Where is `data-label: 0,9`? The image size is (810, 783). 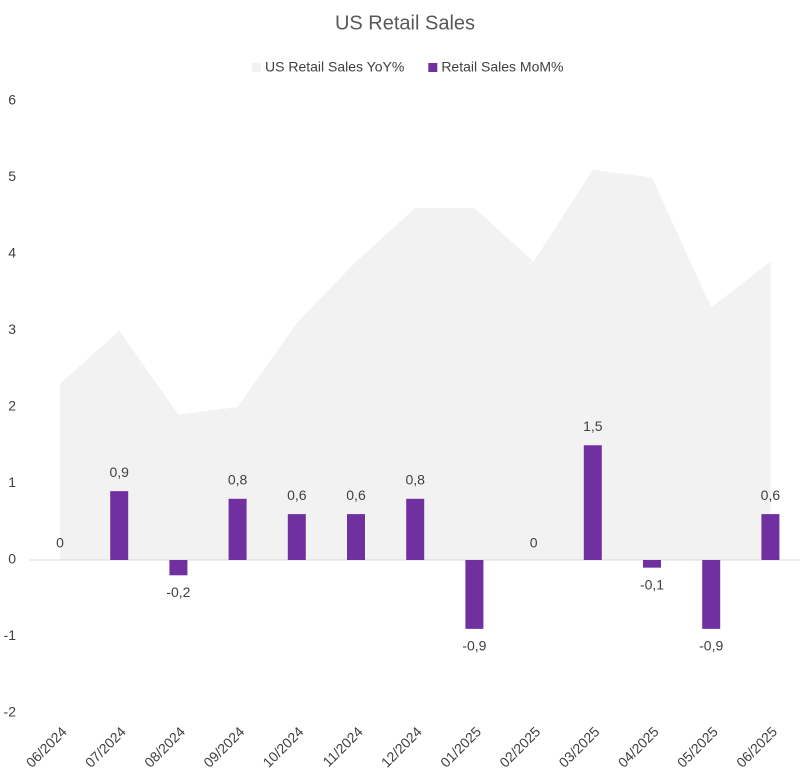 data-label: 0,9 is located at coordinates (119, 472).